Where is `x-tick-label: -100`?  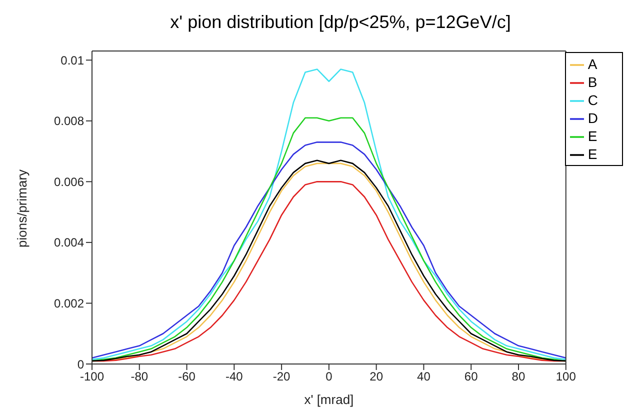
x-tick-label: -100 is located at coordinates (92, 377).